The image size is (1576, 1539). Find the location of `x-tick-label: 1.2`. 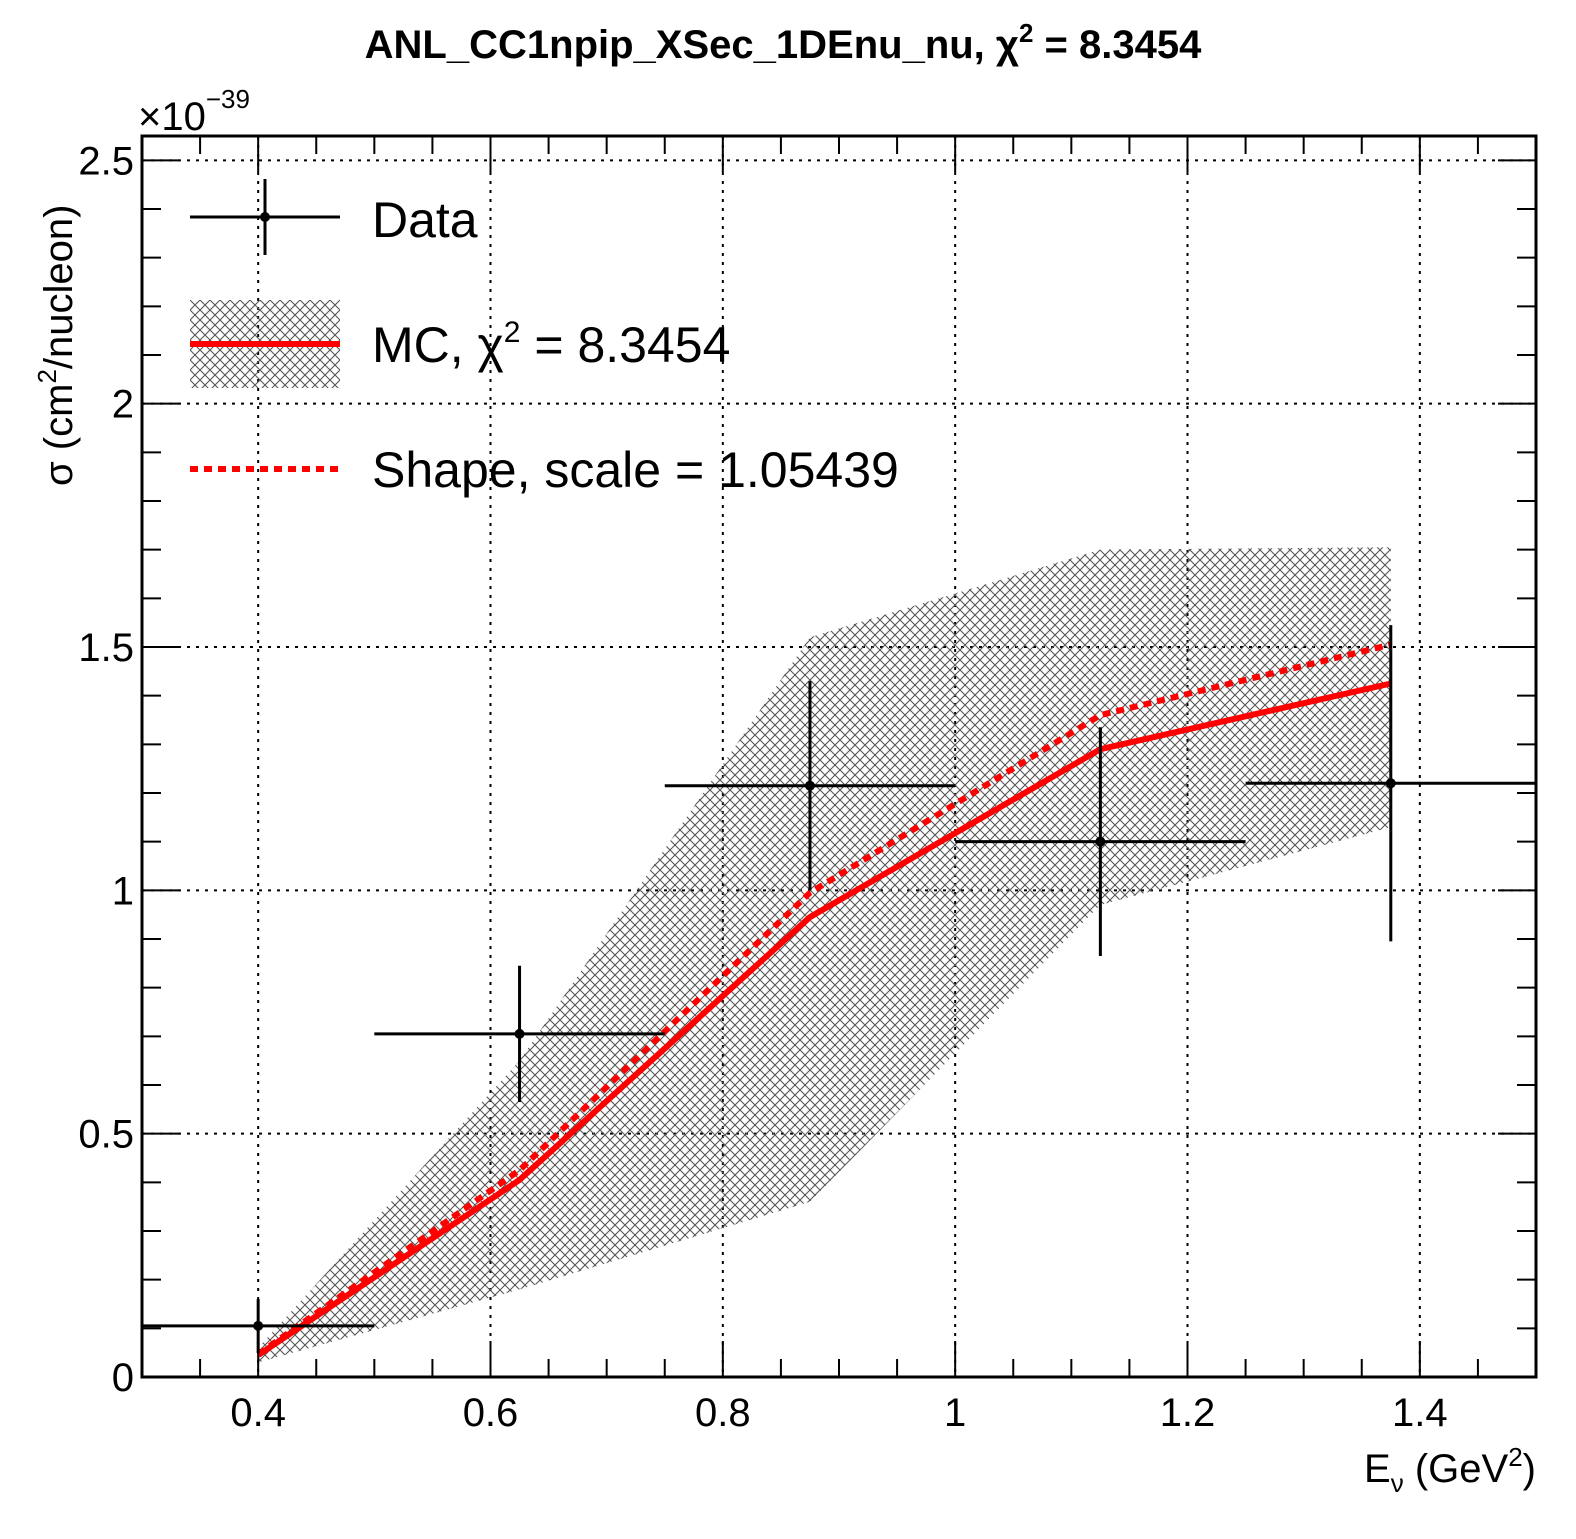

x-tick-label: 1.2 is located at coordinates (1188, 1413).